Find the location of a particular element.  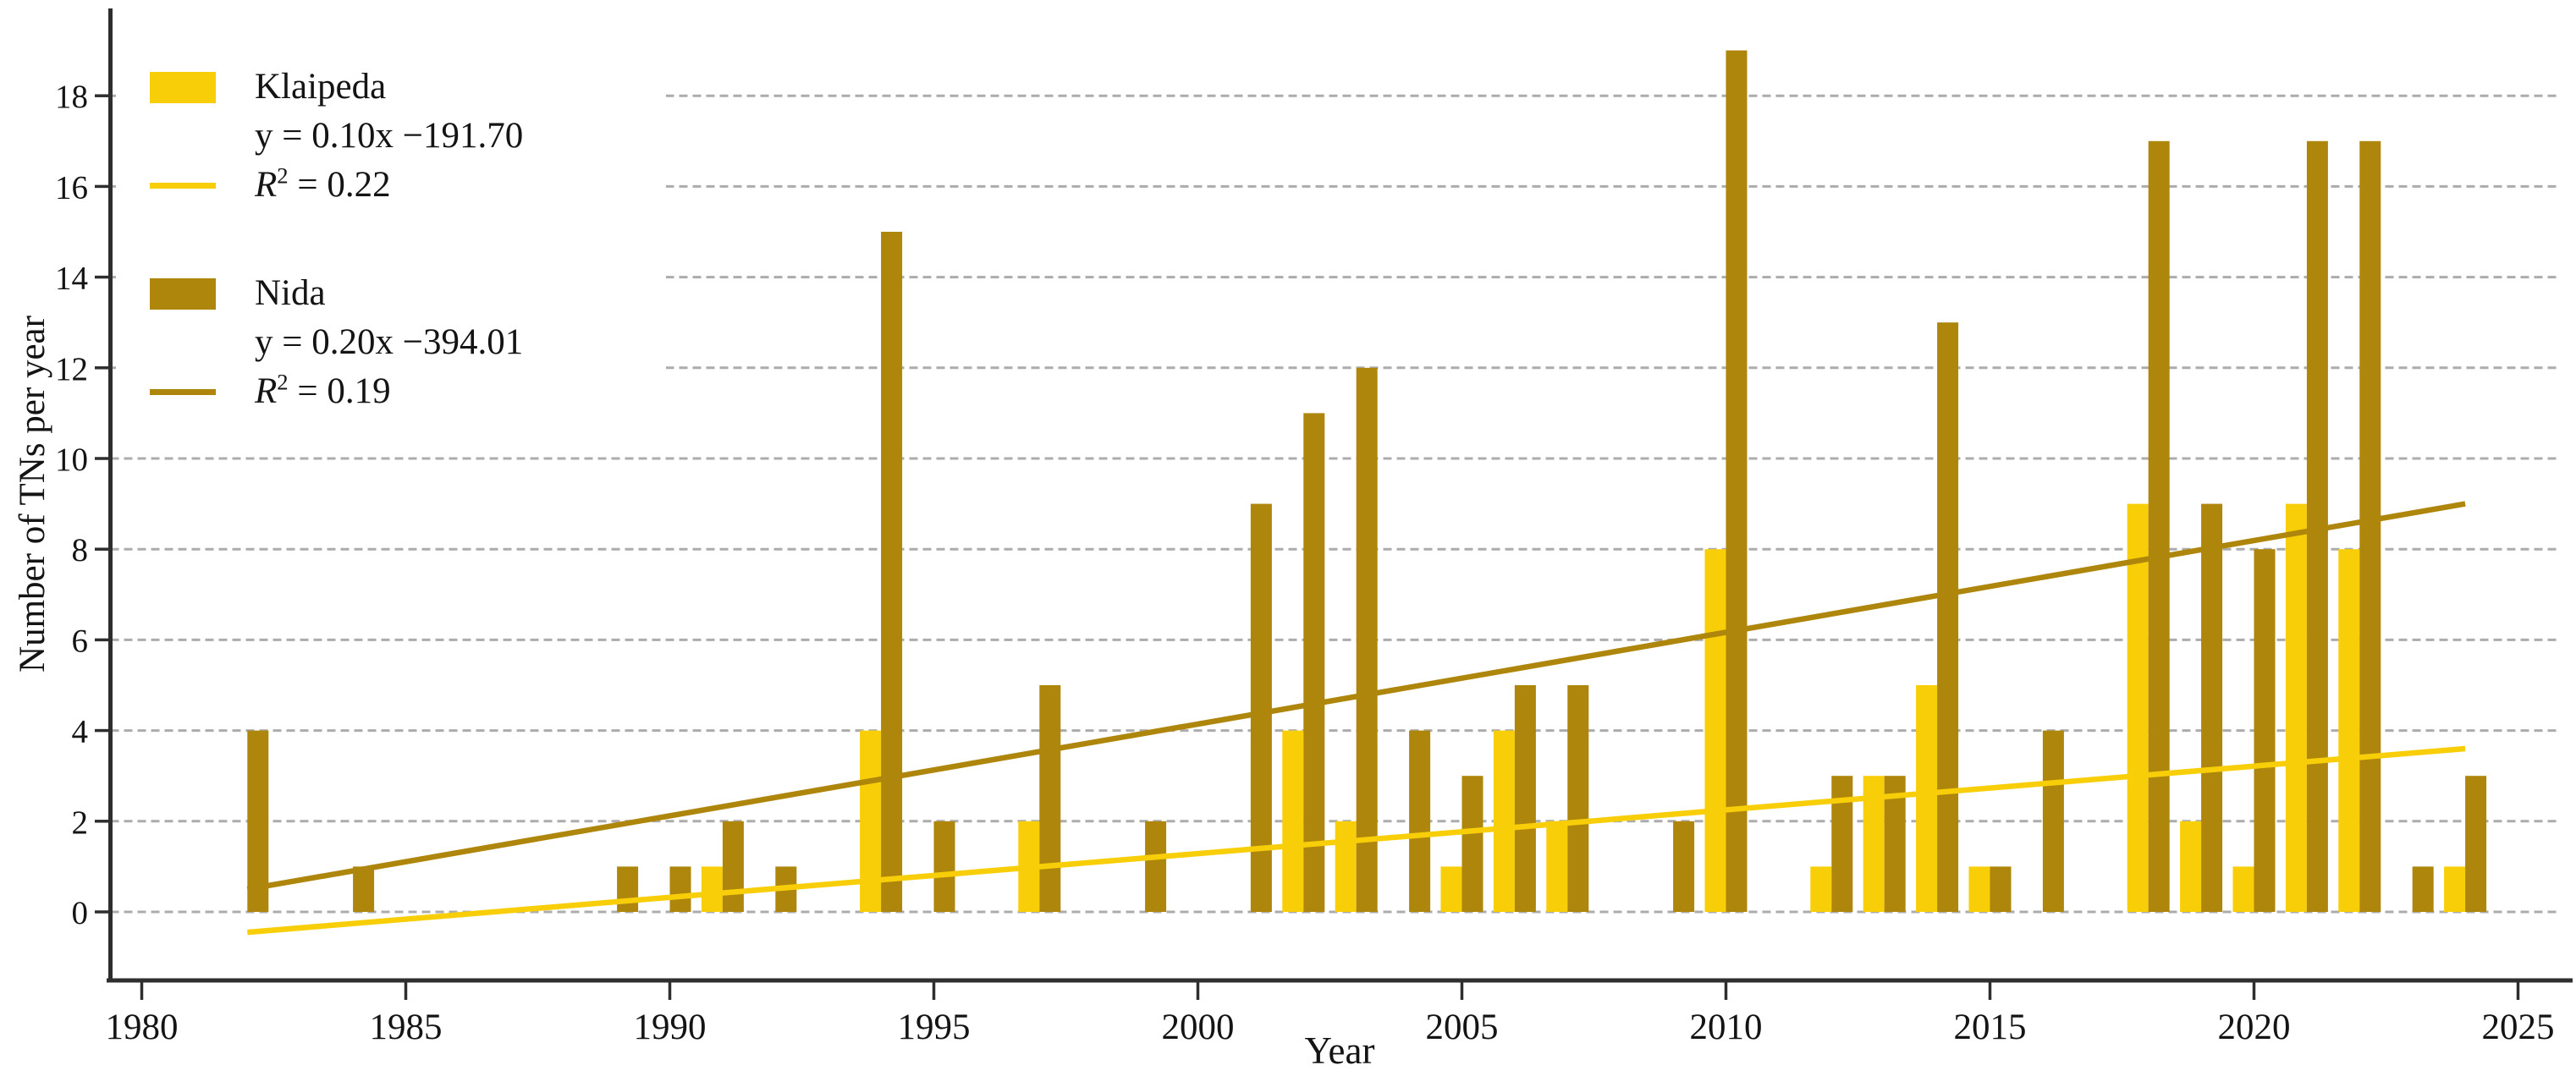

x-tick-label-2025: 2025 is located at coordinates (2518, 1027).